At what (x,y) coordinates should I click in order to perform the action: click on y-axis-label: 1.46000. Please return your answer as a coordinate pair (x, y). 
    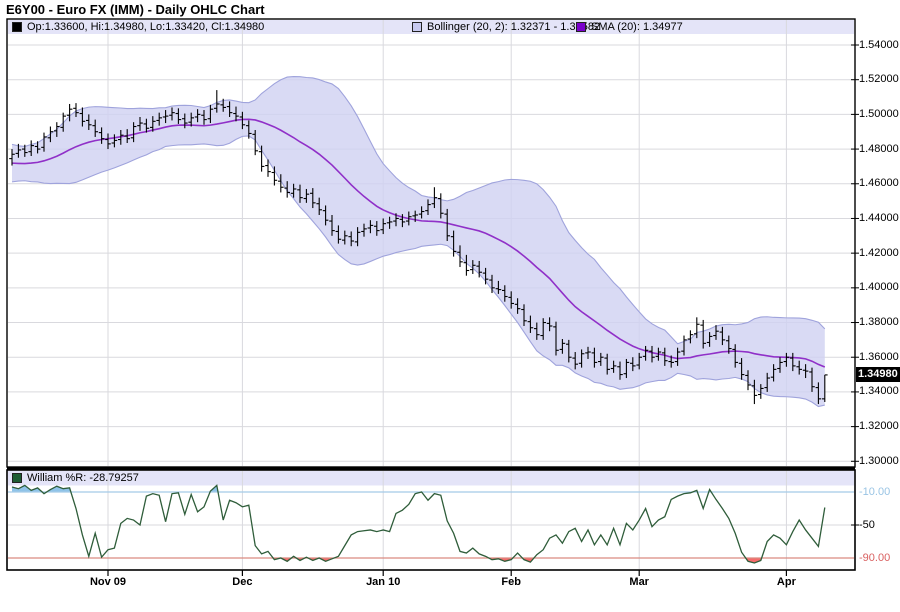
    Looking at the image, I should click on (879, 183).